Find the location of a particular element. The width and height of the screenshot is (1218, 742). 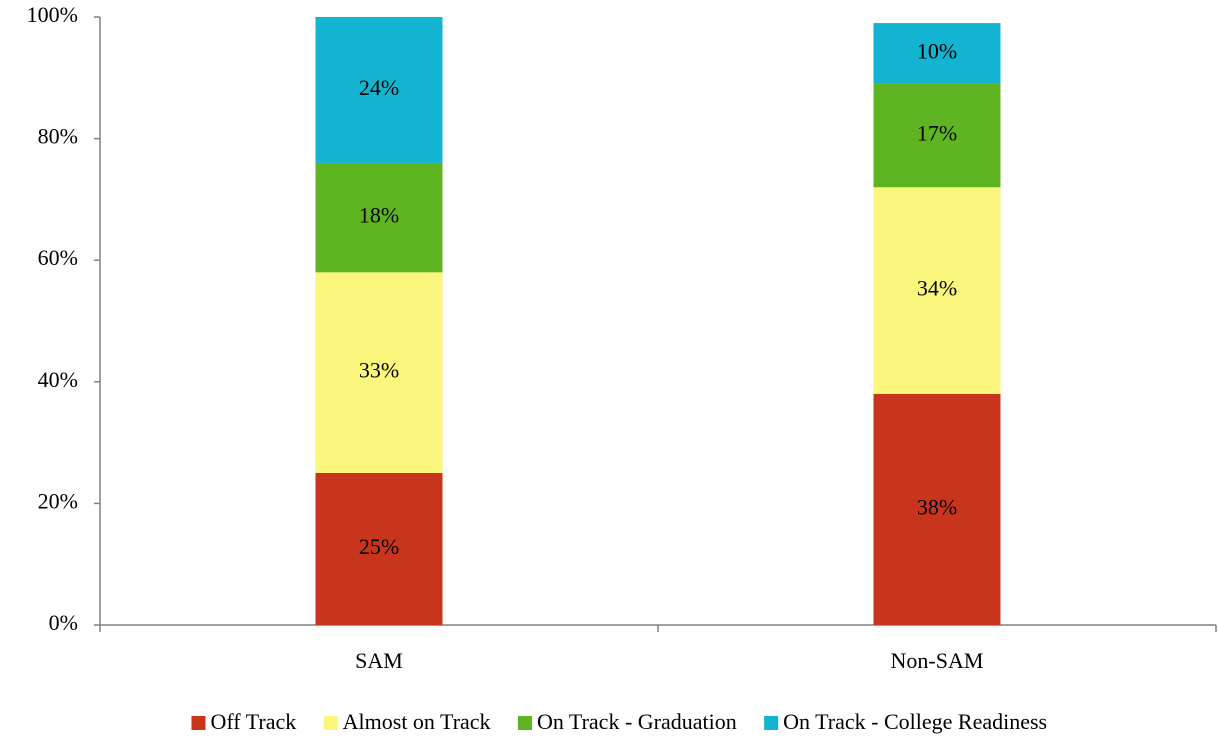

data-label: 38% is located at coordinates (937, 507).